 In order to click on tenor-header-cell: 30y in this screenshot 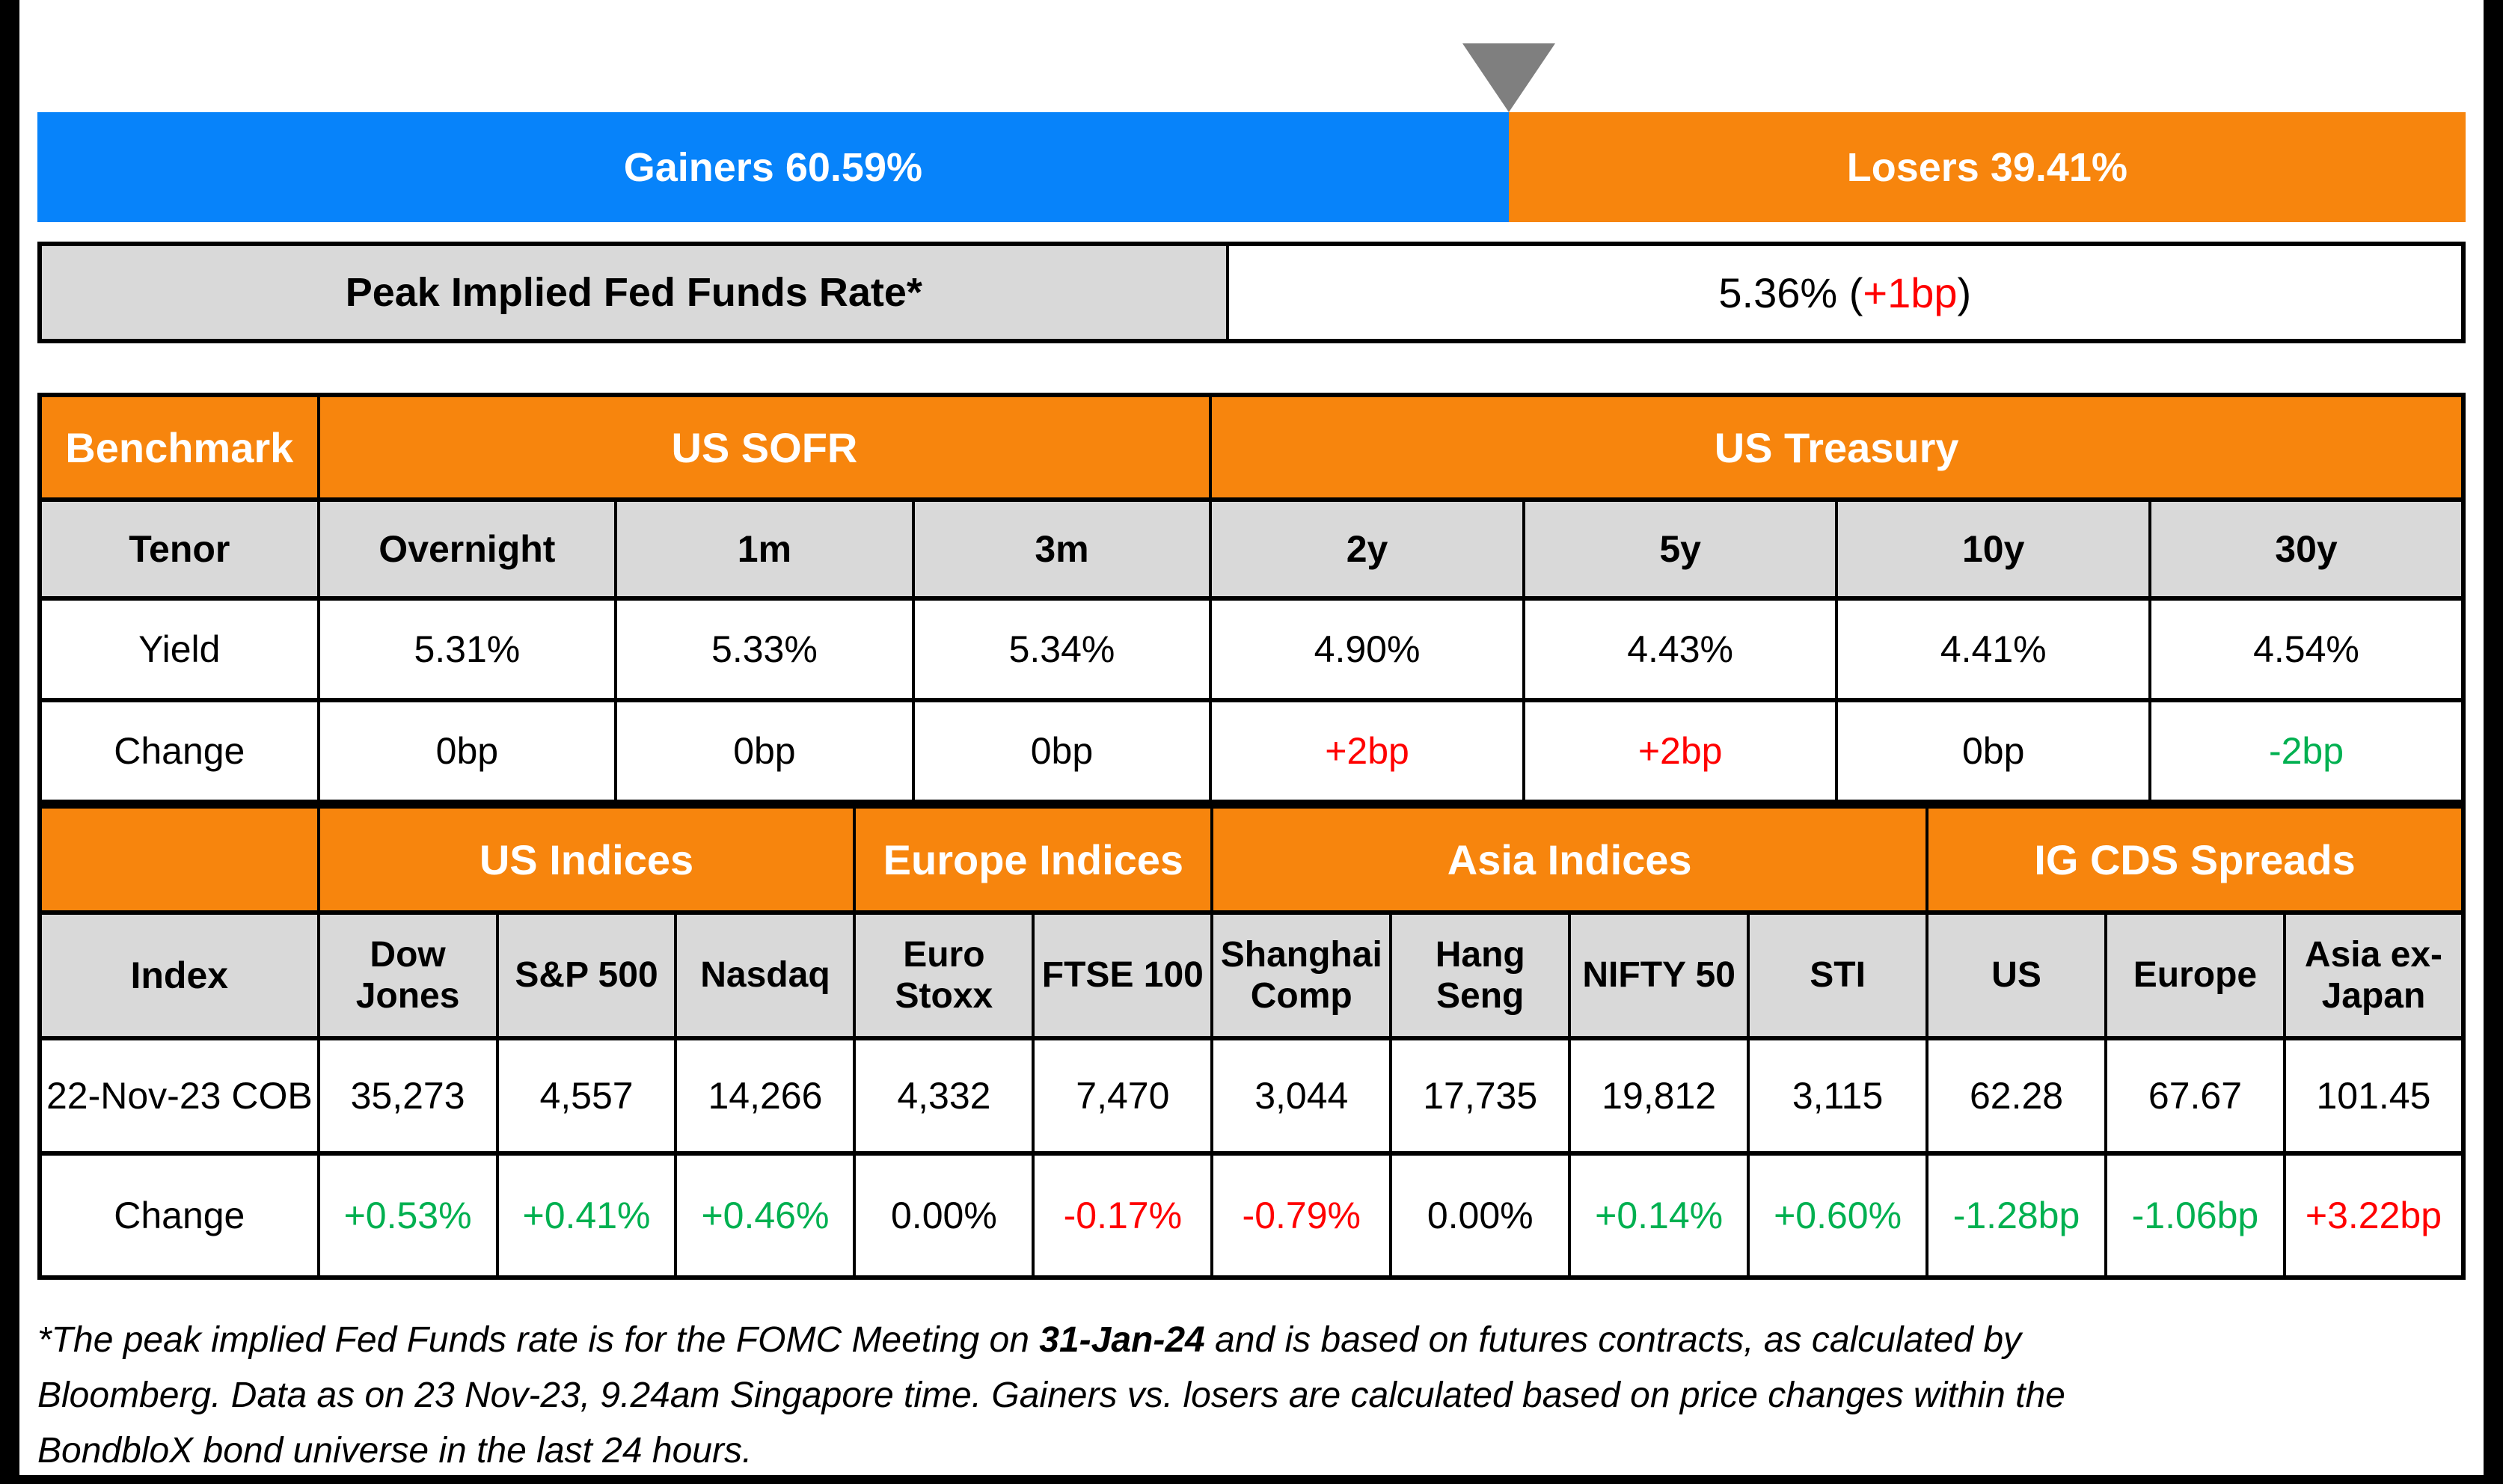, I will do `click(2306, 549)`.